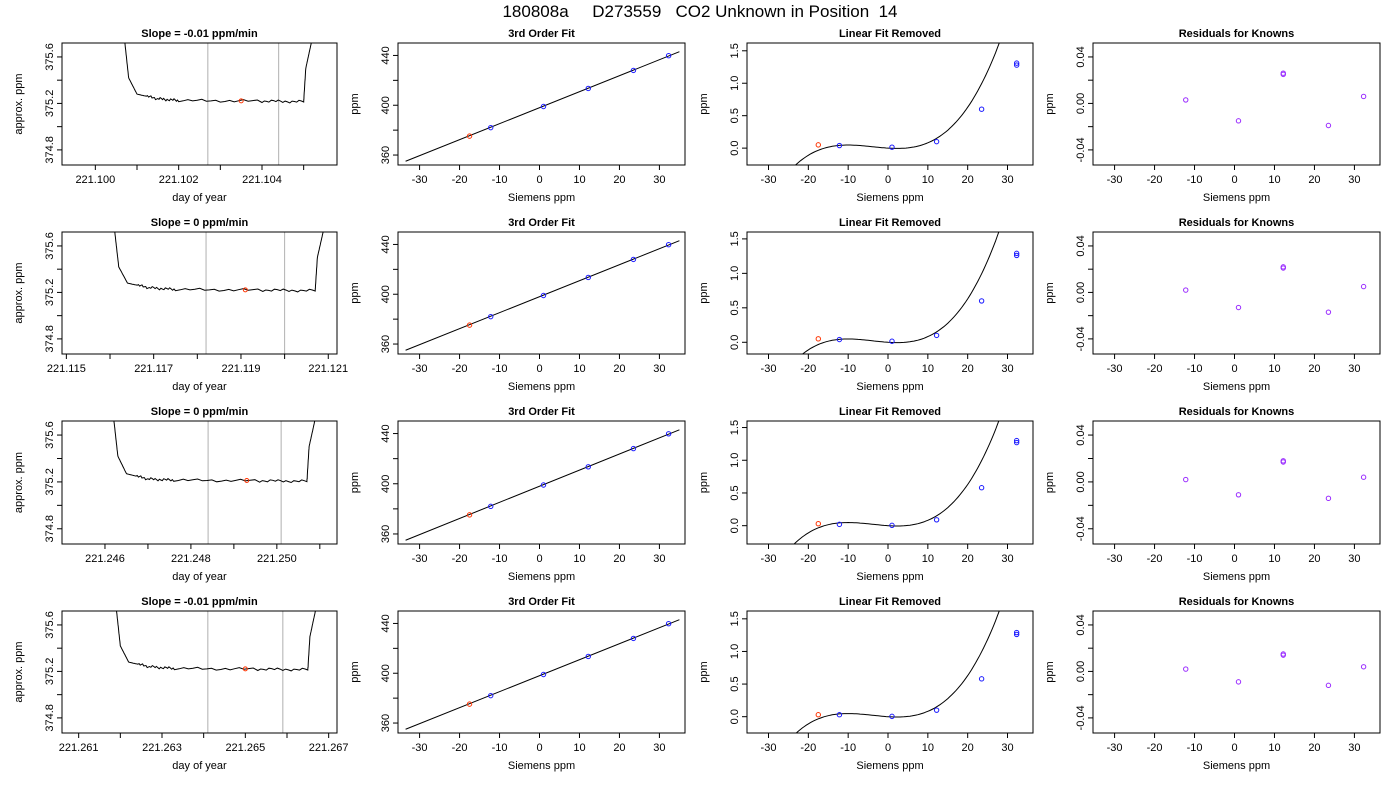 This screenshot has width=1400, height=800. I want to click on concentration-trace, so click(218, 73).